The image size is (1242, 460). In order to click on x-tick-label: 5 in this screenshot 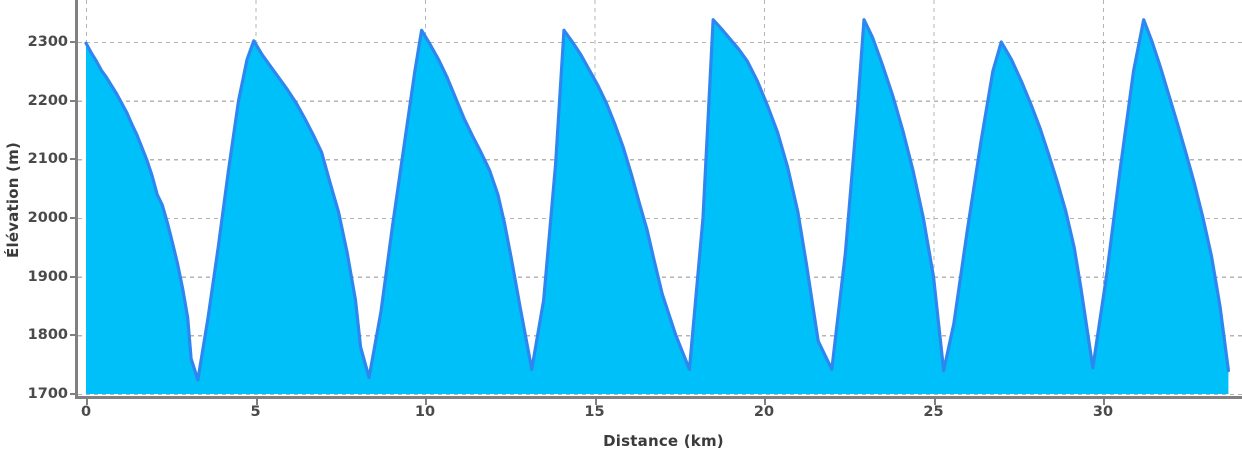, I will do `click(255, 412)`.